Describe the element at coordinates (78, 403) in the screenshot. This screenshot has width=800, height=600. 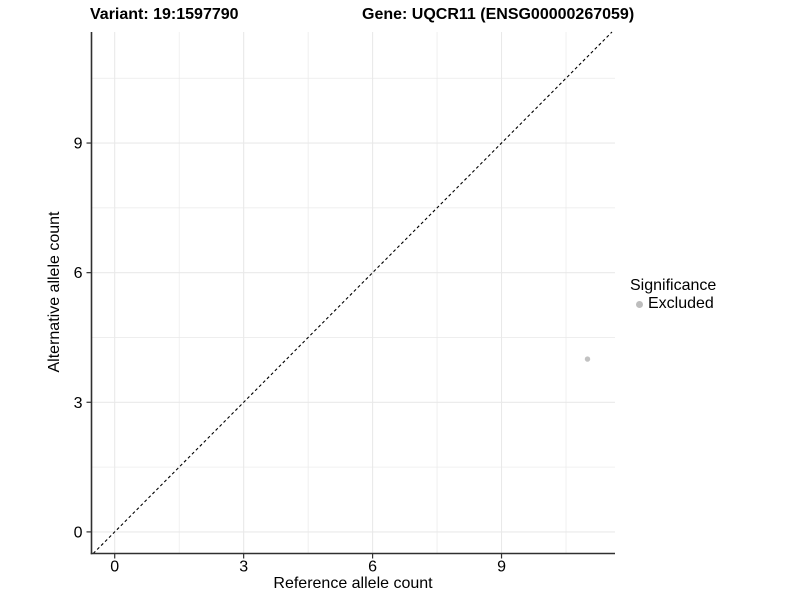
I see `y-tick-label: 3` at that location.